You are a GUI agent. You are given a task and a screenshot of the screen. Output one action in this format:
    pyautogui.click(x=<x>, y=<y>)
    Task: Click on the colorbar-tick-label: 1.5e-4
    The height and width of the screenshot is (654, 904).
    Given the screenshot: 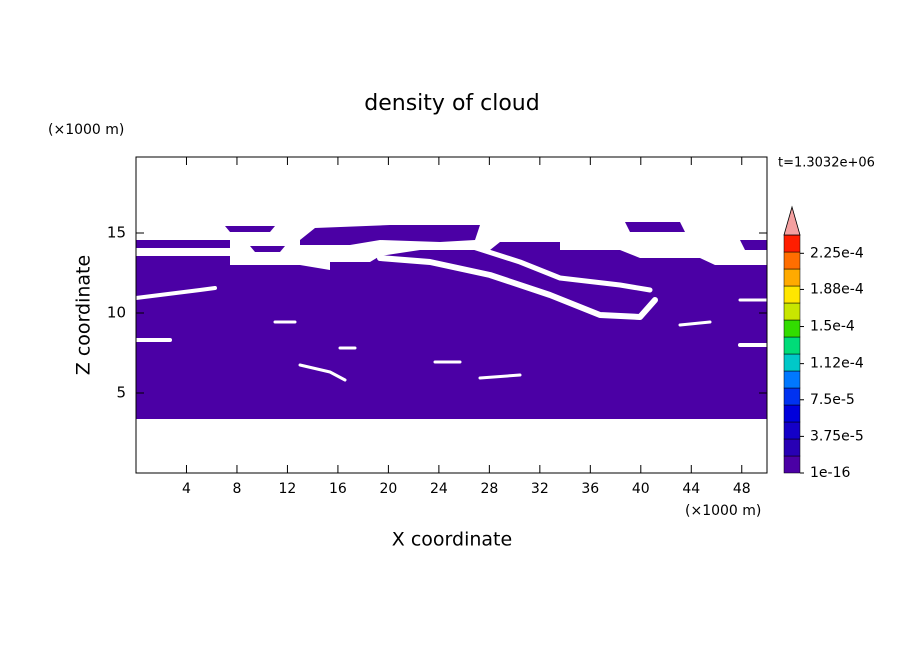 What is the action you would take?
    pyautogui.click(x=832, y=327)
    